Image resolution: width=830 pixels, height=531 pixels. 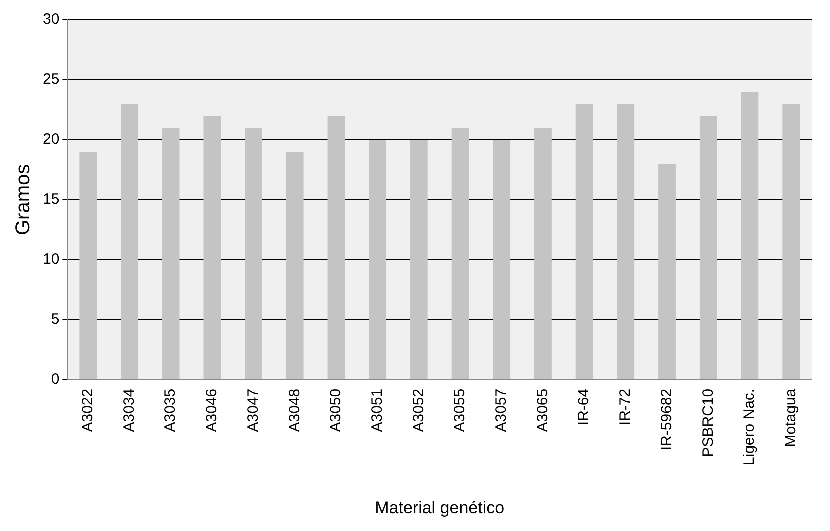 I want to click on y-tick-label: 5, so click(x=55, y=319).